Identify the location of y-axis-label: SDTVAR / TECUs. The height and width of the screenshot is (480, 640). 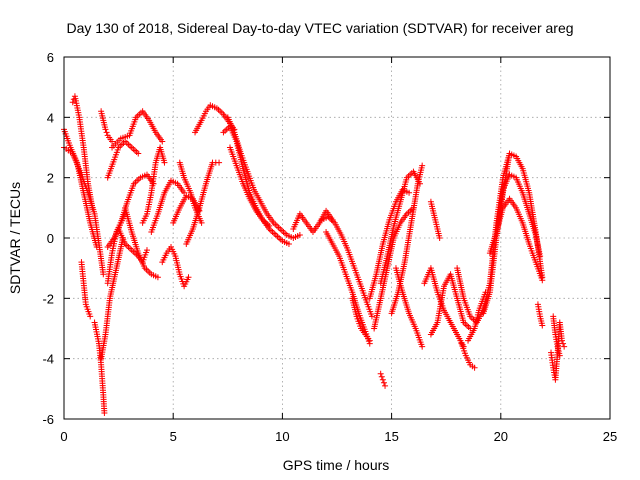
(15, 238).